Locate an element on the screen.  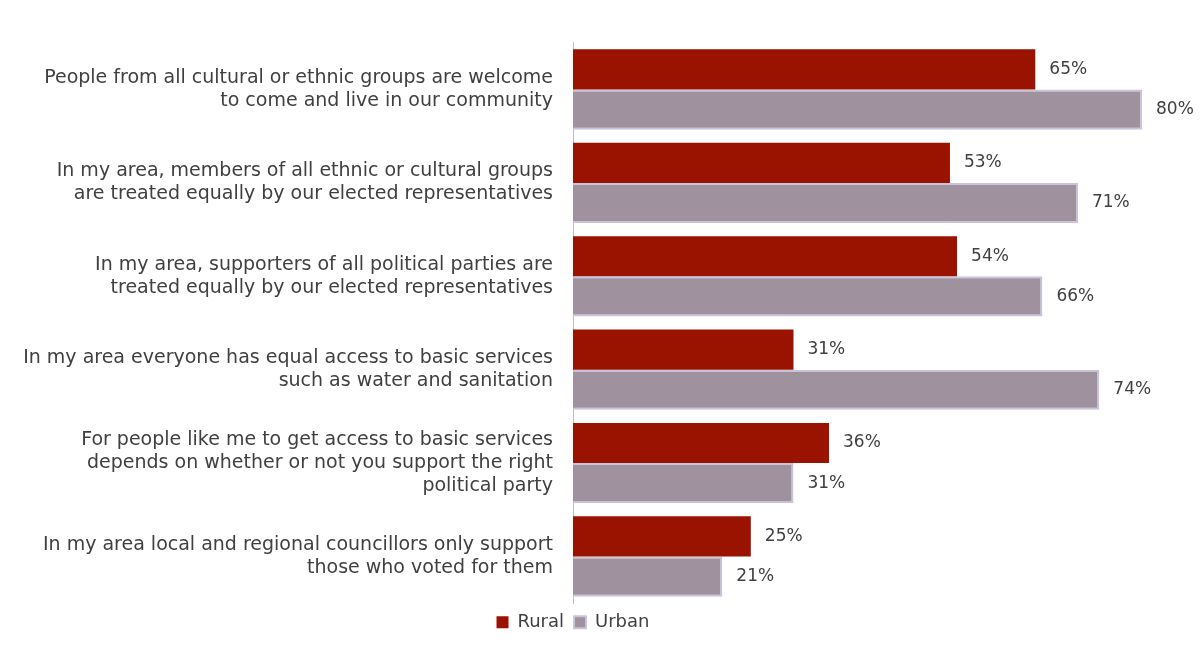
data-label: 66% is located at coordinates (1075, 294).